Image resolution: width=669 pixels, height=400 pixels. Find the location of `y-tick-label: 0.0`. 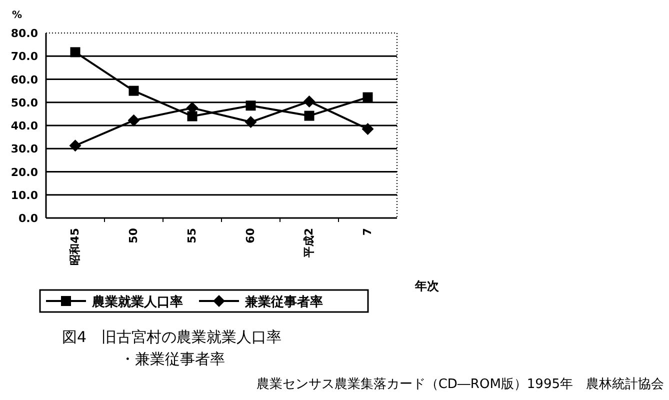

y-tick-label: 0.0 is located at coordinates (28, 218).